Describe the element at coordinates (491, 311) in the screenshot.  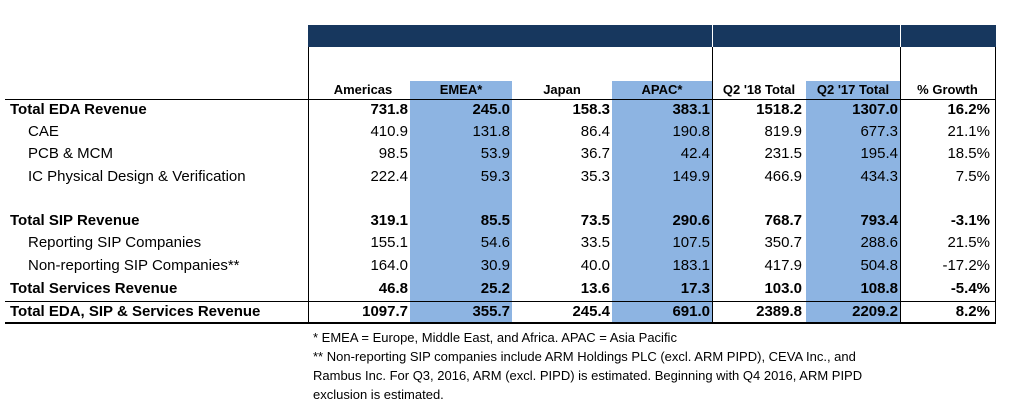
I see `table-cell: 355.7` at that location.